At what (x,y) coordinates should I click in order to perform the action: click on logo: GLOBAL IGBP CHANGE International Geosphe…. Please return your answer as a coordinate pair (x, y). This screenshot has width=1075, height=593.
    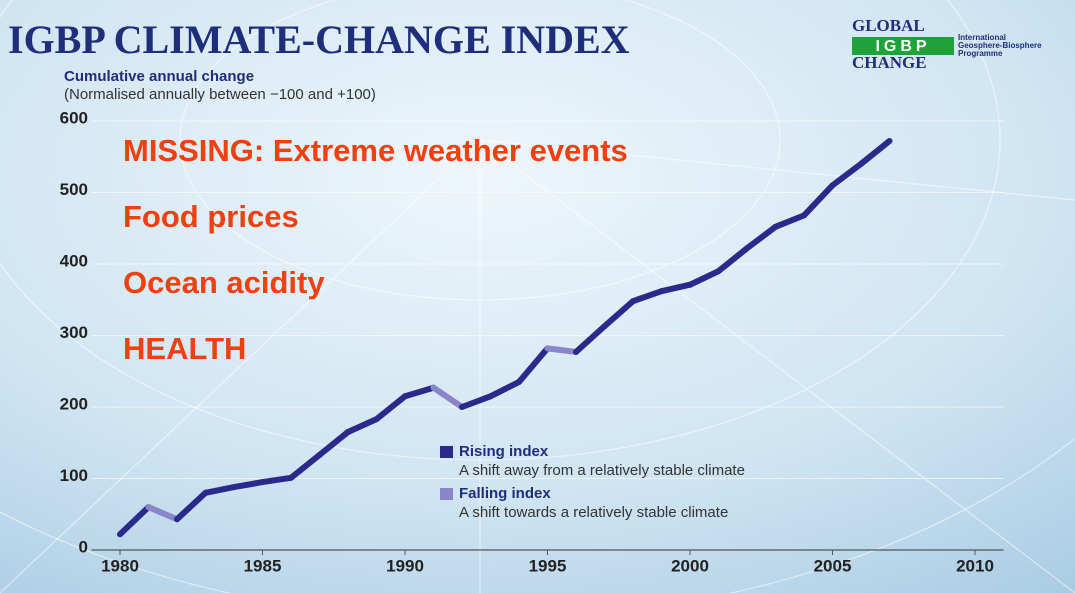
    Looking at the image, I should click on (947, 44).